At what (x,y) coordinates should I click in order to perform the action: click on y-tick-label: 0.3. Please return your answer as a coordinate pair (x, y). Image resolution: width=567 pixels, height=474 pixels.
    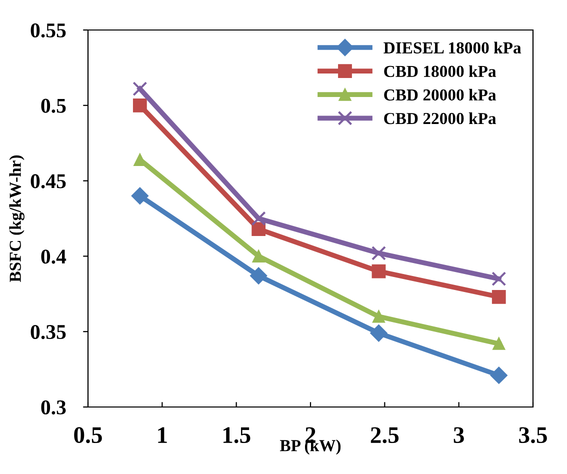
    Looking at the image, I should click on (53, 407).